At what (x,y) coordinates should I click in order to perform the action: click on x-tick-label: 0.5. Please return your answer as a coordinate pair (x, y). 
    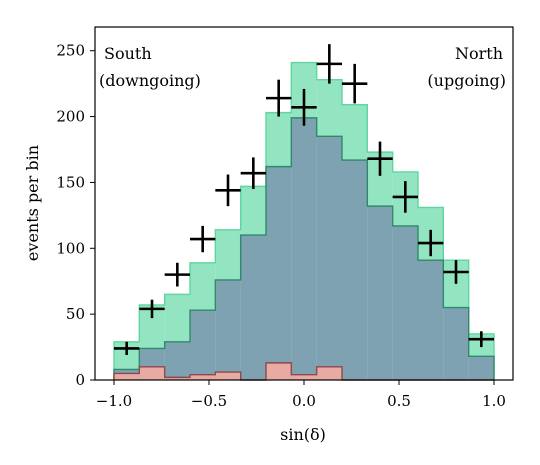
    Looking at the image, I should click on (399, 401).